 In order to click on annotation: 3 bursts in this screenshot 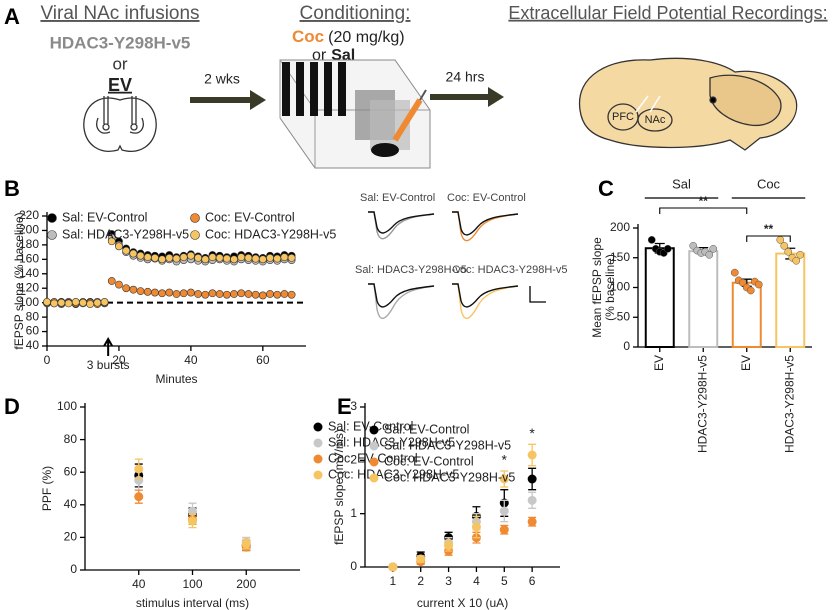, I will do `click(108, 365)`.